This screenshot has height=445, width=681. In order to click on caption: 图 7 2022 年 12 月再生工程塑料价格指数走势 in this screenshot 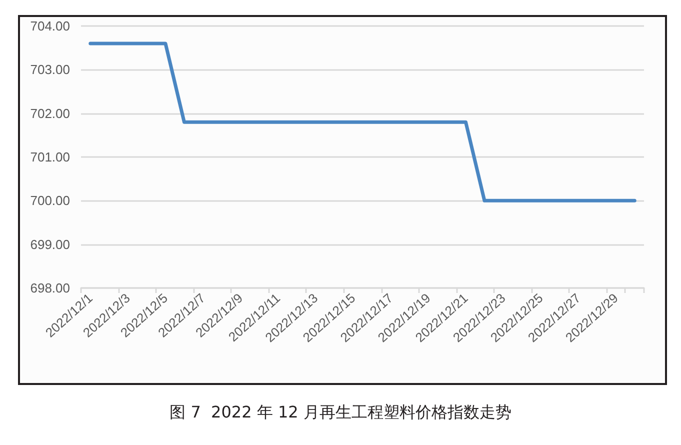, I will do `click(341, 412)`.